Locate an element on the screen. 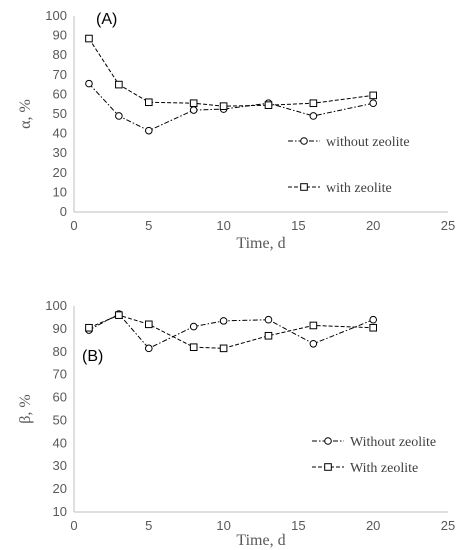 This screenshot has height=550, width=473. legend-label: Without zeolite is located at coordinates (393, 442).